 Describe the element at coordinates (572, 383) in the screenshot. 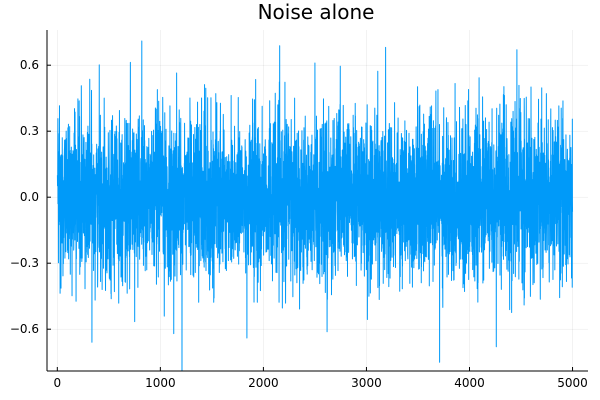

I see `x-tick-label: 5000` at that location.